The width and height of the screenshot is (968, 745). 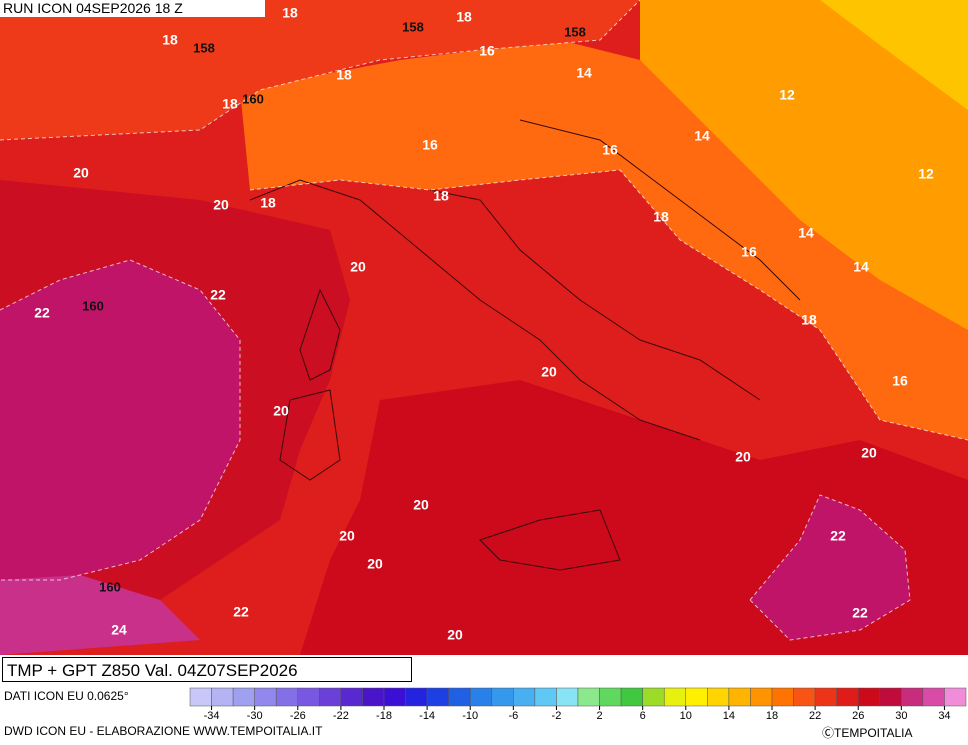 What do you see at coordinates (100, 615) in the screenshot?
I see `zone-pink-southwest` at bounding box center [100, 615].